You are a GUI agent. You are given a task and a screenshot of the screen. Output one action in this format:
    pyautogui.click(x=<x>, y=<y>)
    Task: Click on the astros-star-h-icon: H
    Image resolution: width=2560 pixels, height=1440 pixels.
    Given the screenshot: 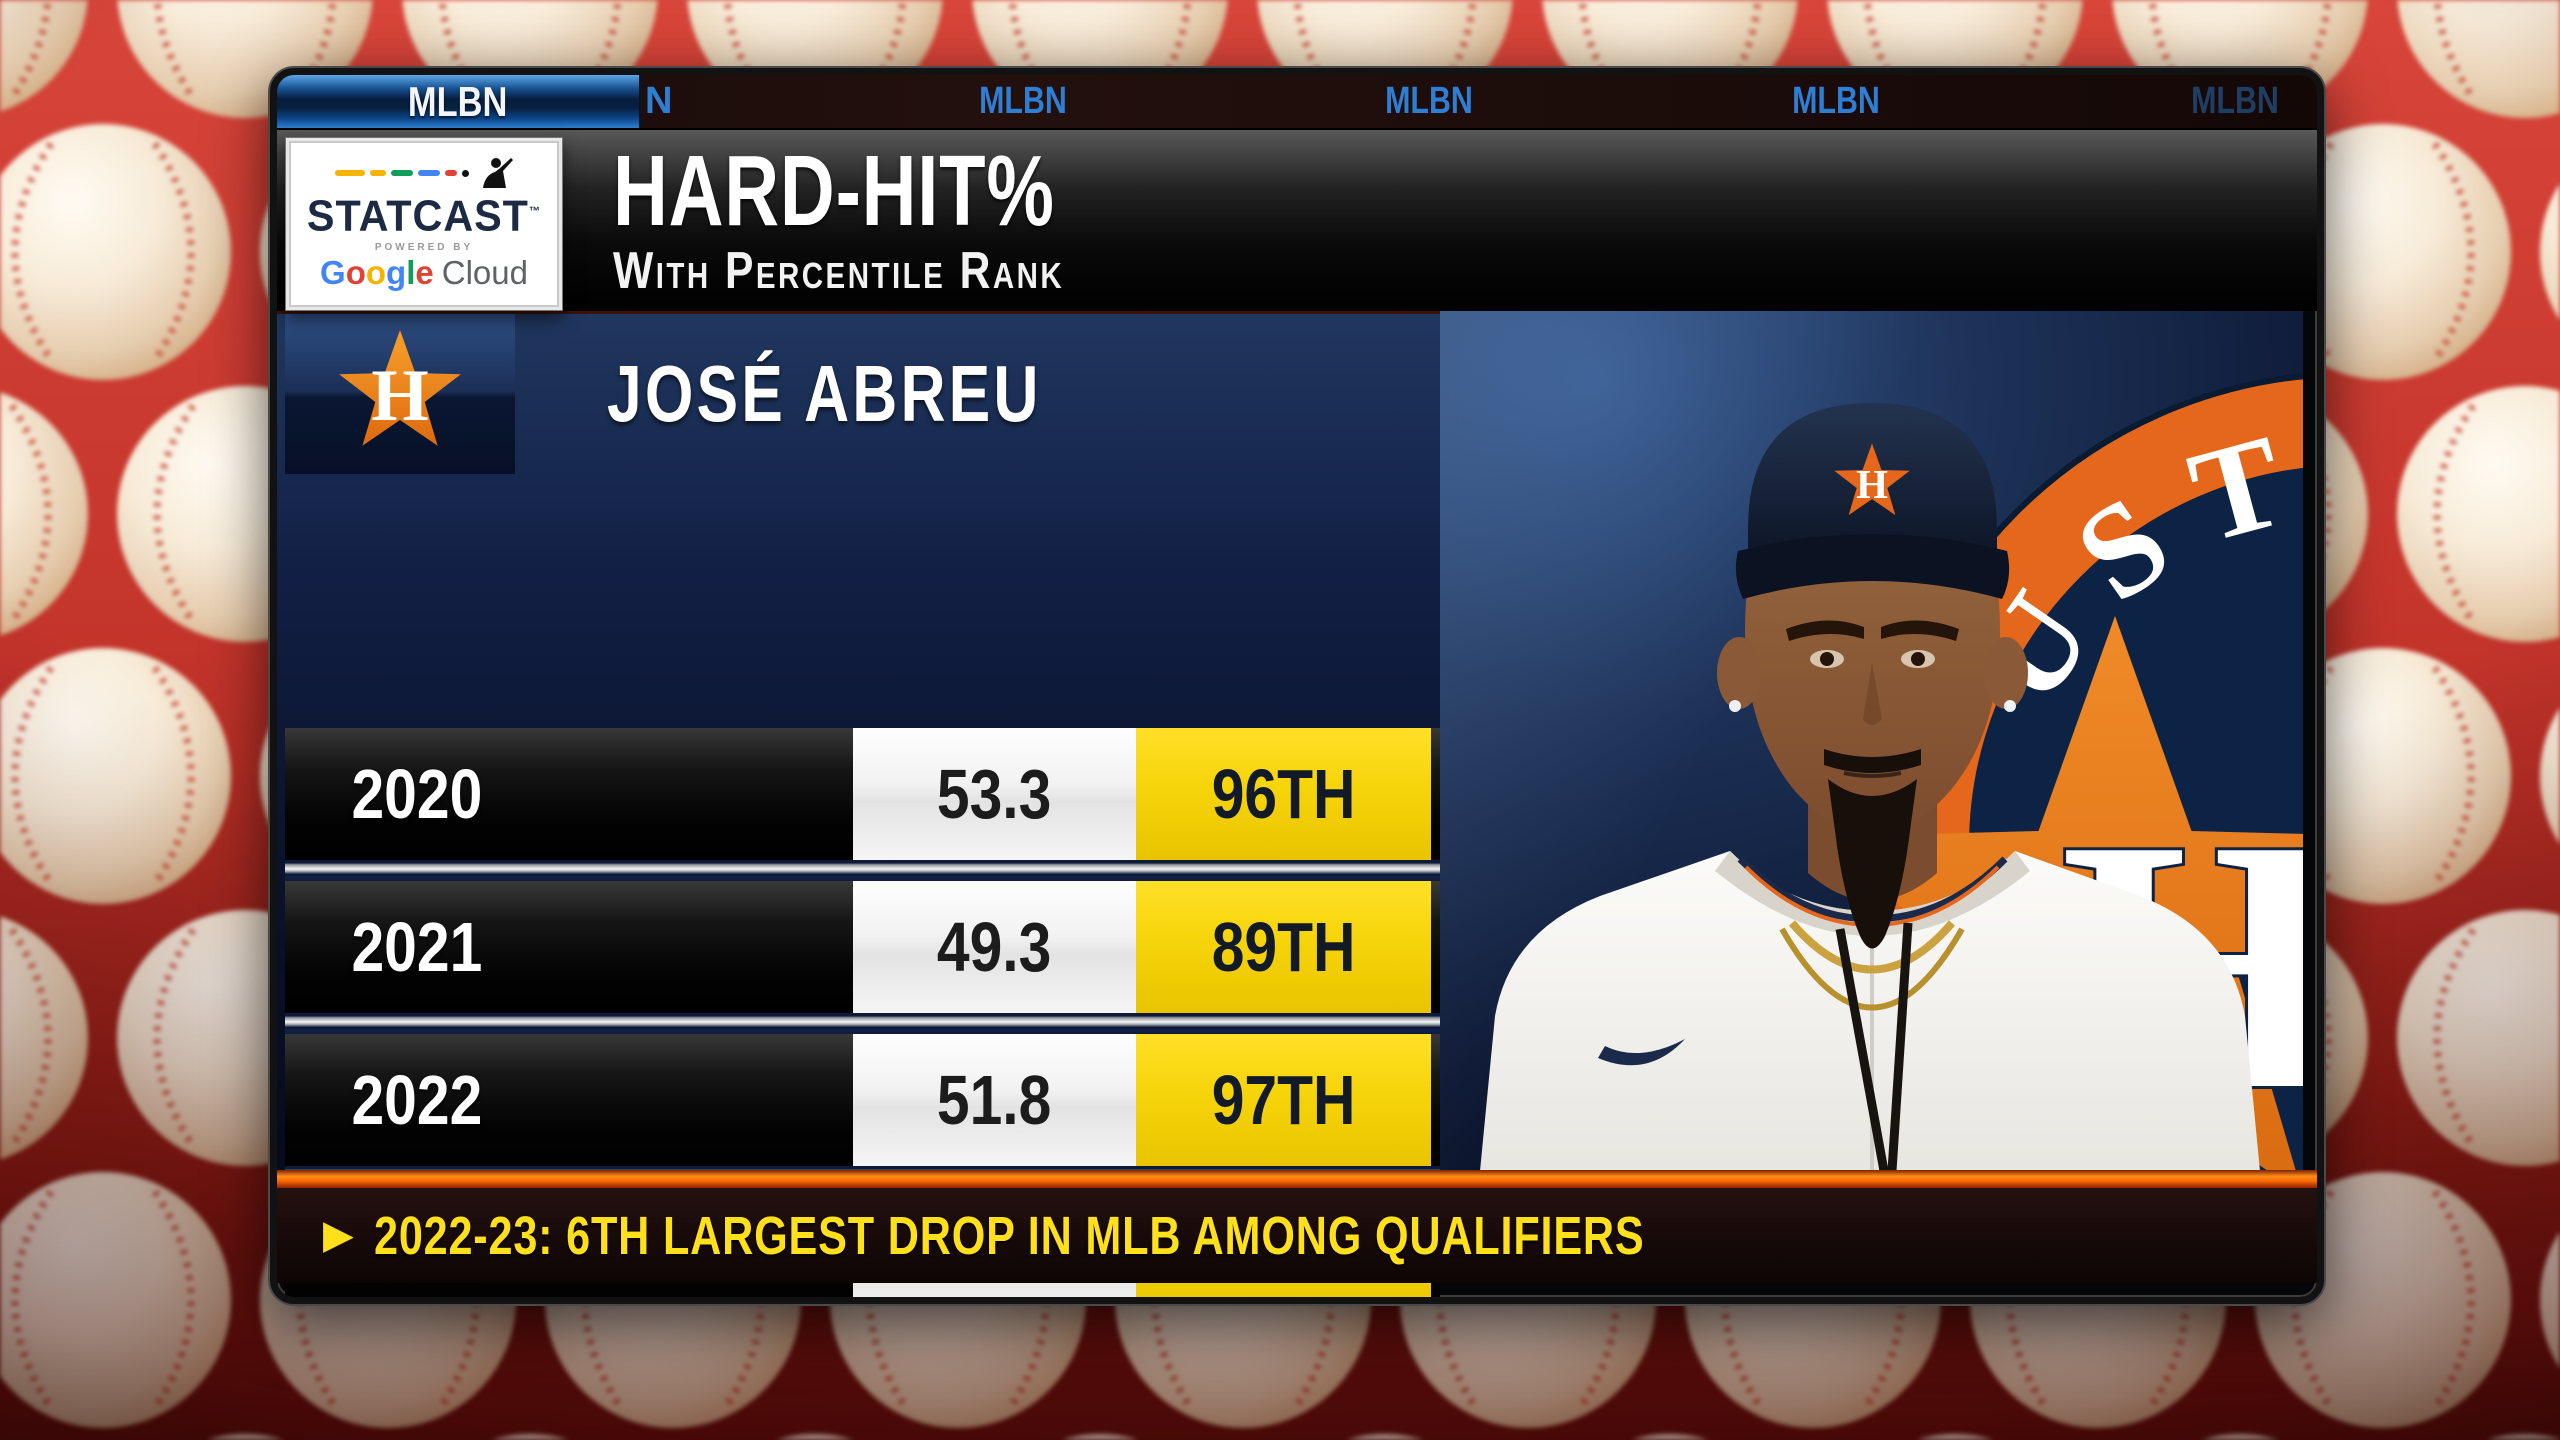 What is the action you would take?
    pyautogui.click(x=400, y=388)
    